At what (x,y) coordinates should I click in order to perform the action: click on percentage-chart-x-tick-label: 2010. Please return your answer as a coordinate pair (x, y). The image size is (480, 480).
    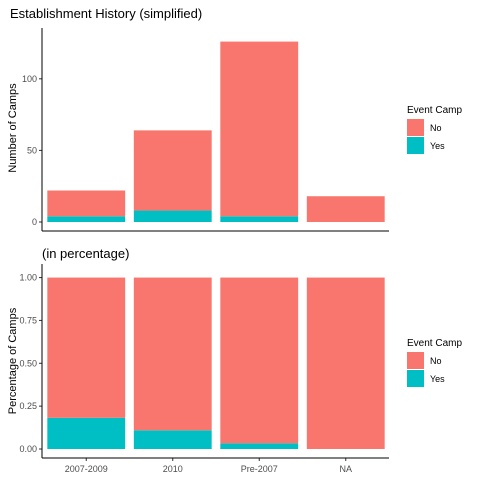
    Looking at the image, I should click on (173, 469).